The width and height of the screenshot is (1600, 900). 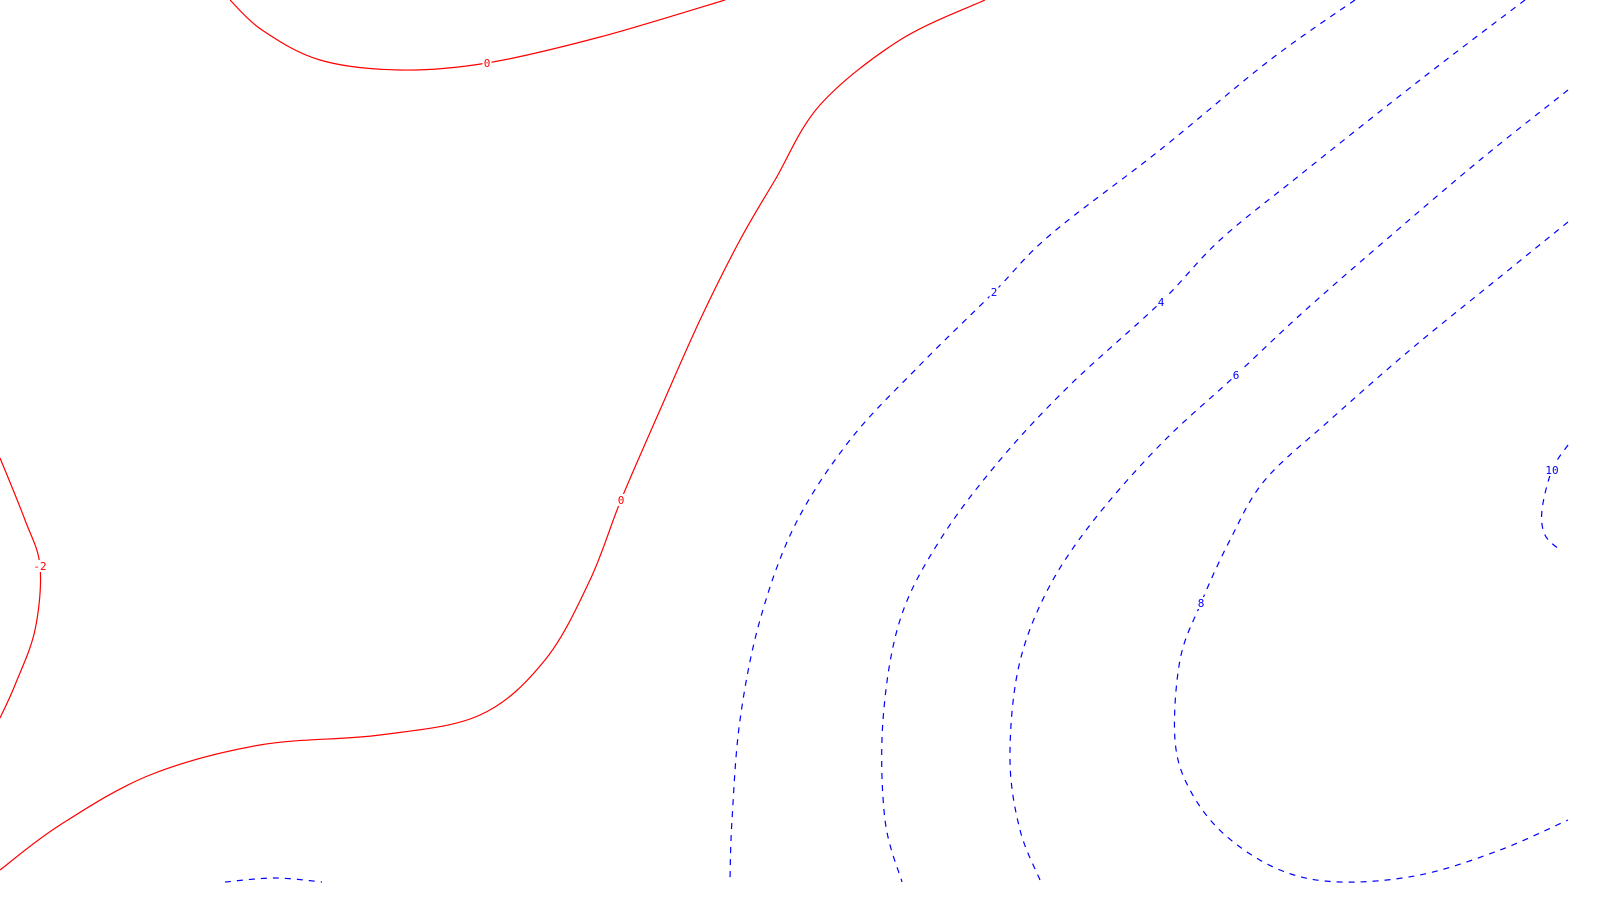 I want to click on contour-label: 8, so click(x=1201, y=603).